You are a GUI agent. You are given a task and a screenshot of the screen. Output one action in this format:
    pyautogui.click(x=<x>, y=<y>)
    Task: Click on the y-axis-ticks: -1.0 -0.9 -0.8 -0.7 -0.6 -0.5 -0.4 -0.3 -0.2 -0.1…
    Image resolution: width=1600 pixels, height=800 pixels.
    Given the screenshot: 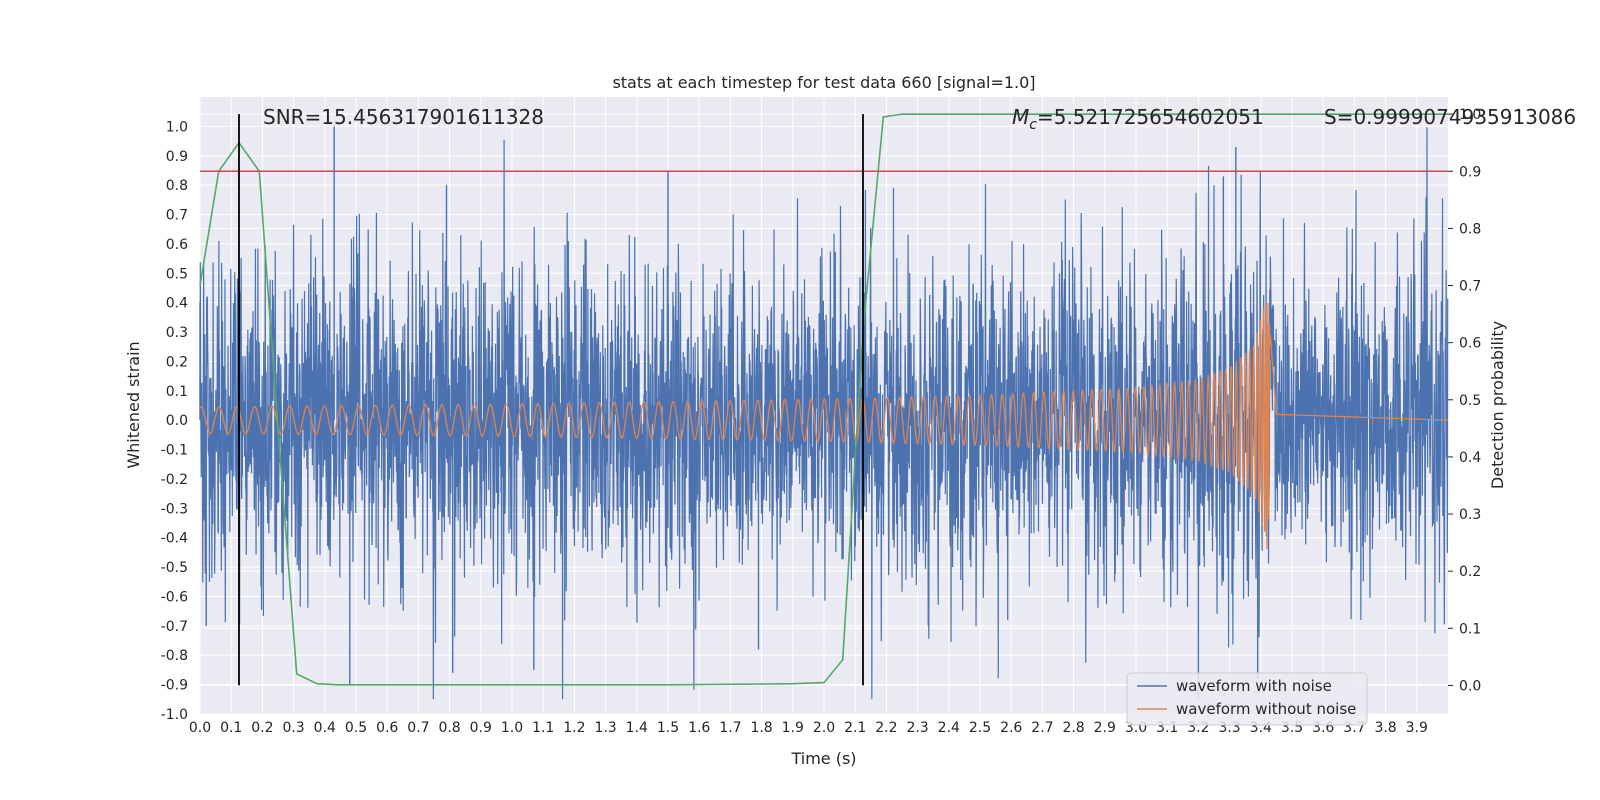 What is the action you would take?
    pyautogui.click(x=174, y=421)
    